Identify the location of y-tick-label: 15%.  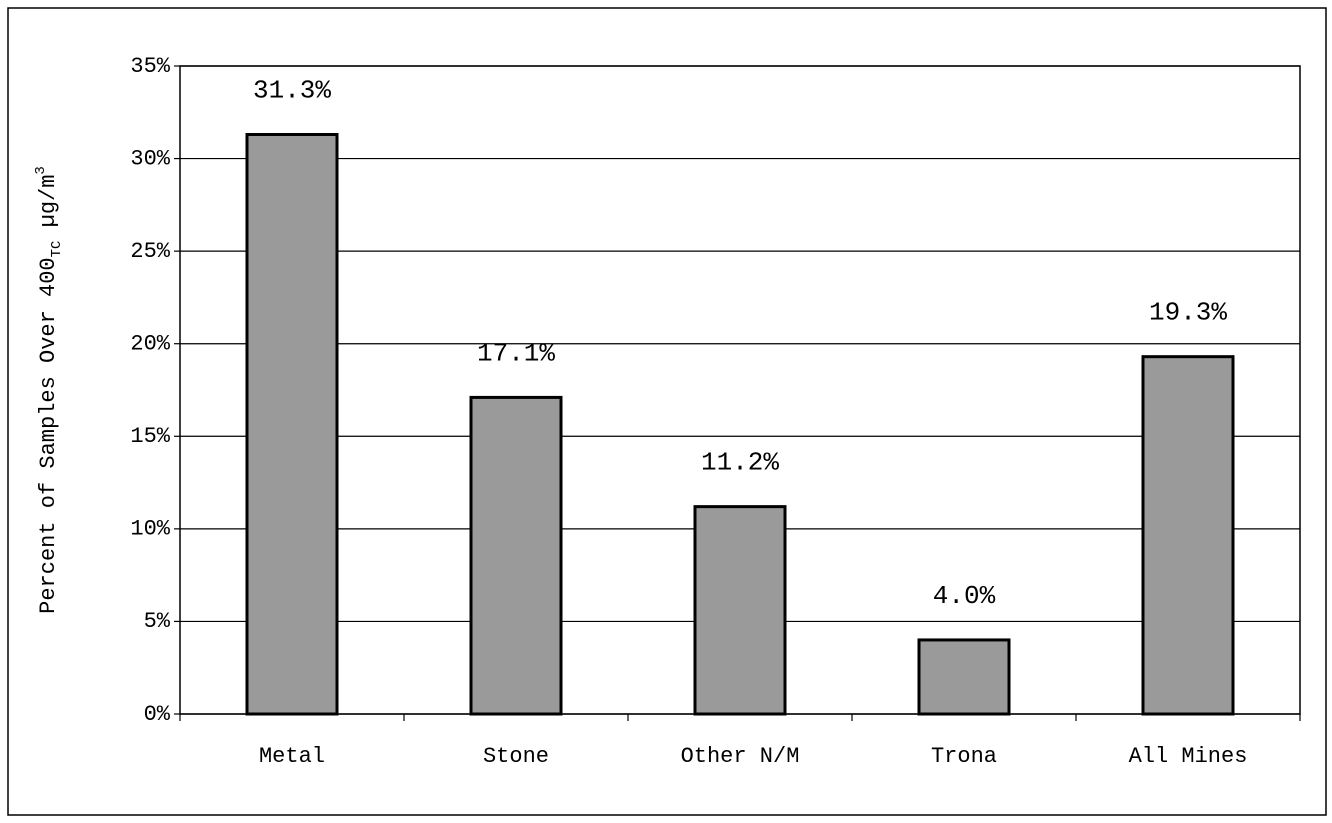
(150, 436).